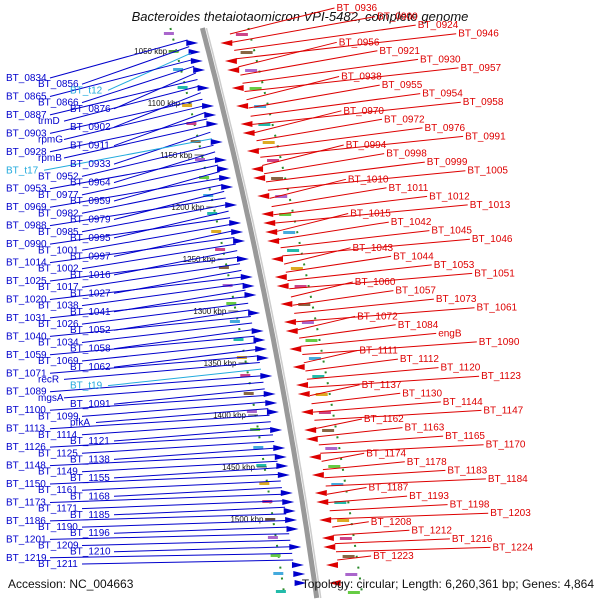  What do you see at coordinates (246, 519) in the screenshot?
I see `scale-tick-label: 1500 kbp` at bounding box center [246, 519].